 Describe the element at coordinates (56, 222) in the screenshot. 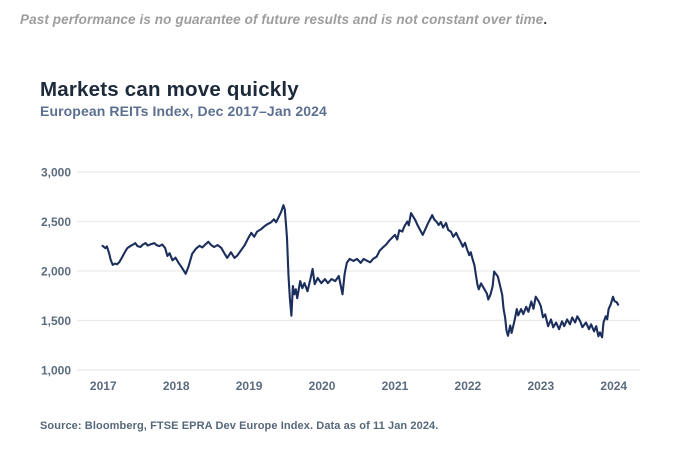

I see `y-axis-tick-label: 2,500` at that location.